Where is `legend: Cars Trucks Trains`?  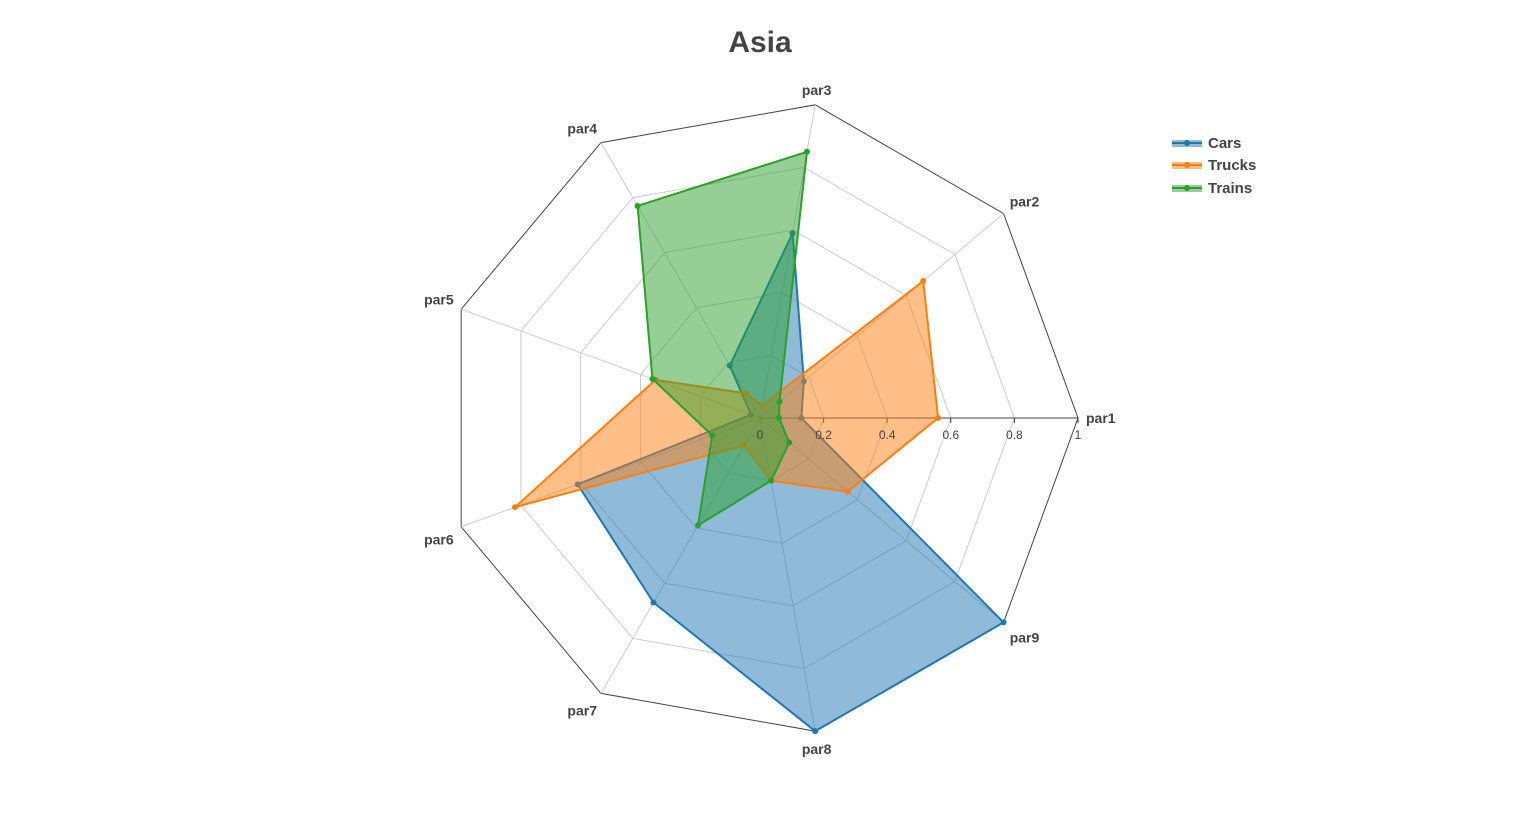 legend: Cars Trucks Trains is located at coordinates (1214, 166).